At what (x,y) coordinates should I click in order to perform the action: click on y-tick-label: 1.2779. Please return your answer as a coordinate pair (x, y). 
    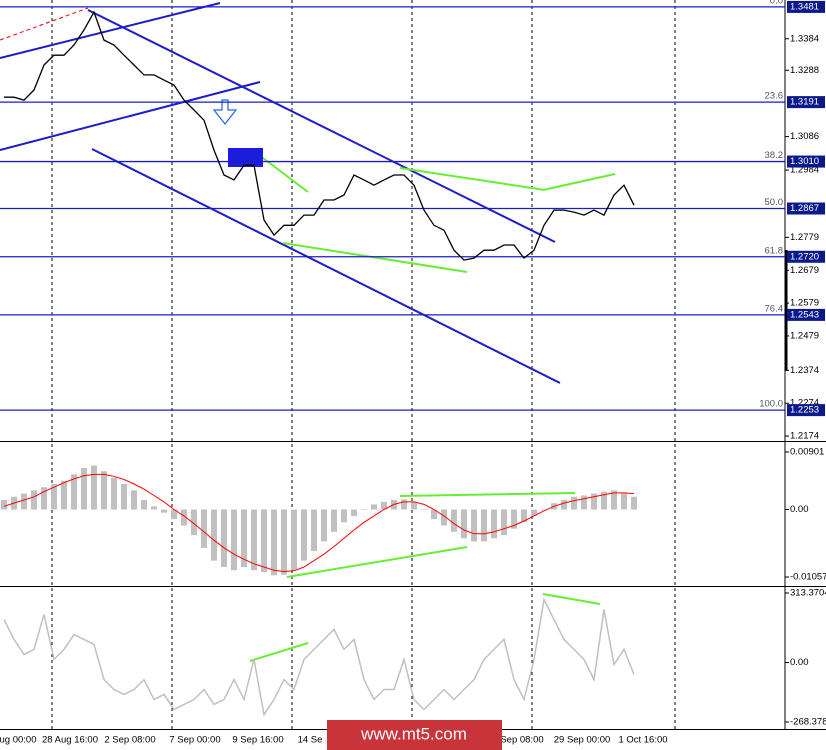
    Looking at the image, I should click on (804, 237).